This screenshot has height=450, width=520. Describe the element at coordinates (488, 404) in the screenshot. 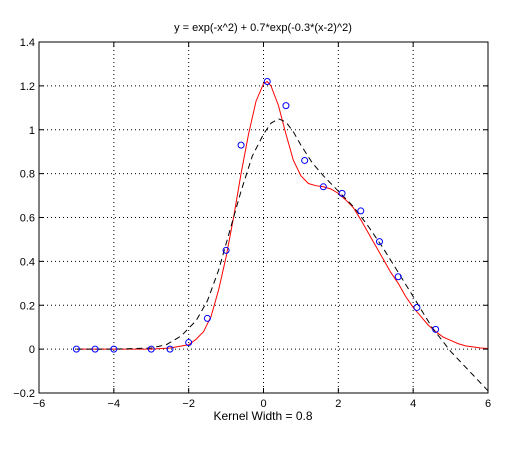

I see `x-tick-label: 6` at that location.